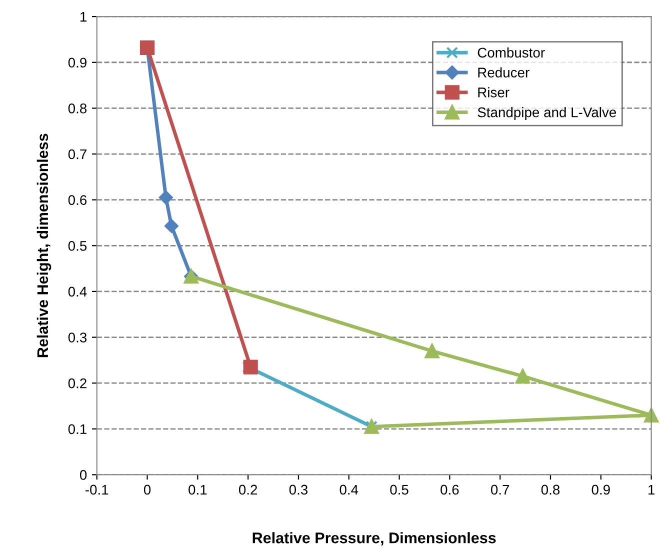 This screenshot has width=668, height=552. Describe the element at coordinates (298, 489) in the screenshot. I see `x-tick-label: 0.3` at that location.